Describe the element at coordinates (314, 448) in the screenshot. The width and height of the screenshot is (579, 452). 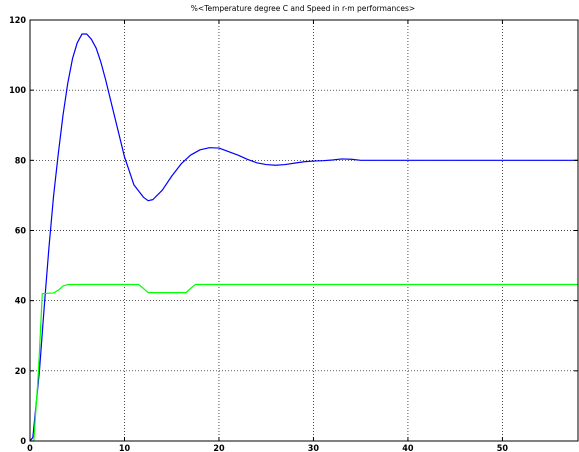
I see `x-tick-label: 30` at that location.